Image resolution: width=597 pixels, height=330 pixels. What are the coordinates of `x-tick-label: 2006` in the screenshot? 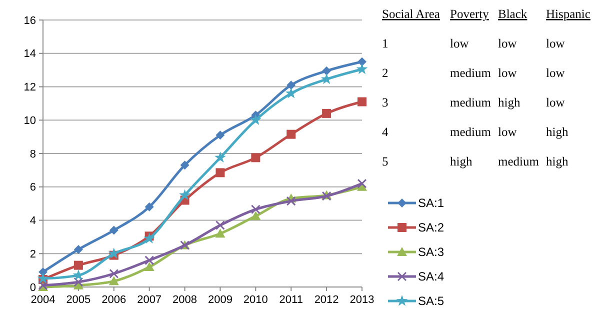 It's located at (114, 300).